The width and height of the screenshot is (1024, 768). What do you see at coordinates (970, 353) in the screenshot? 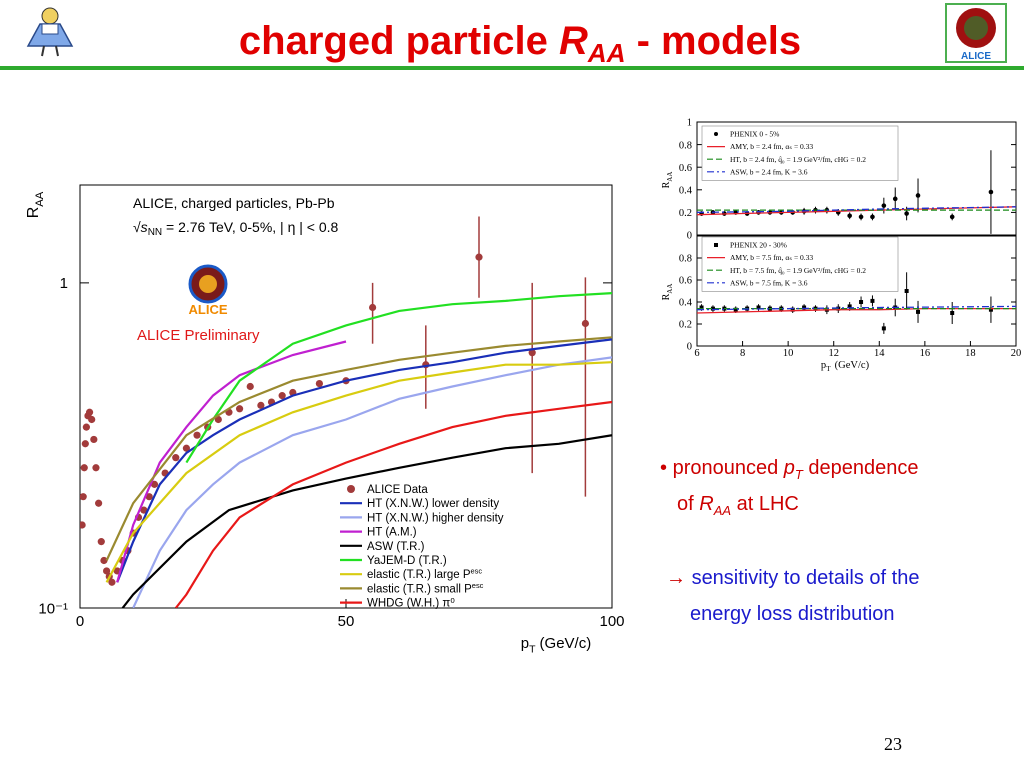
I see `x-tick-label: 18` at bounding box center [970, 353].